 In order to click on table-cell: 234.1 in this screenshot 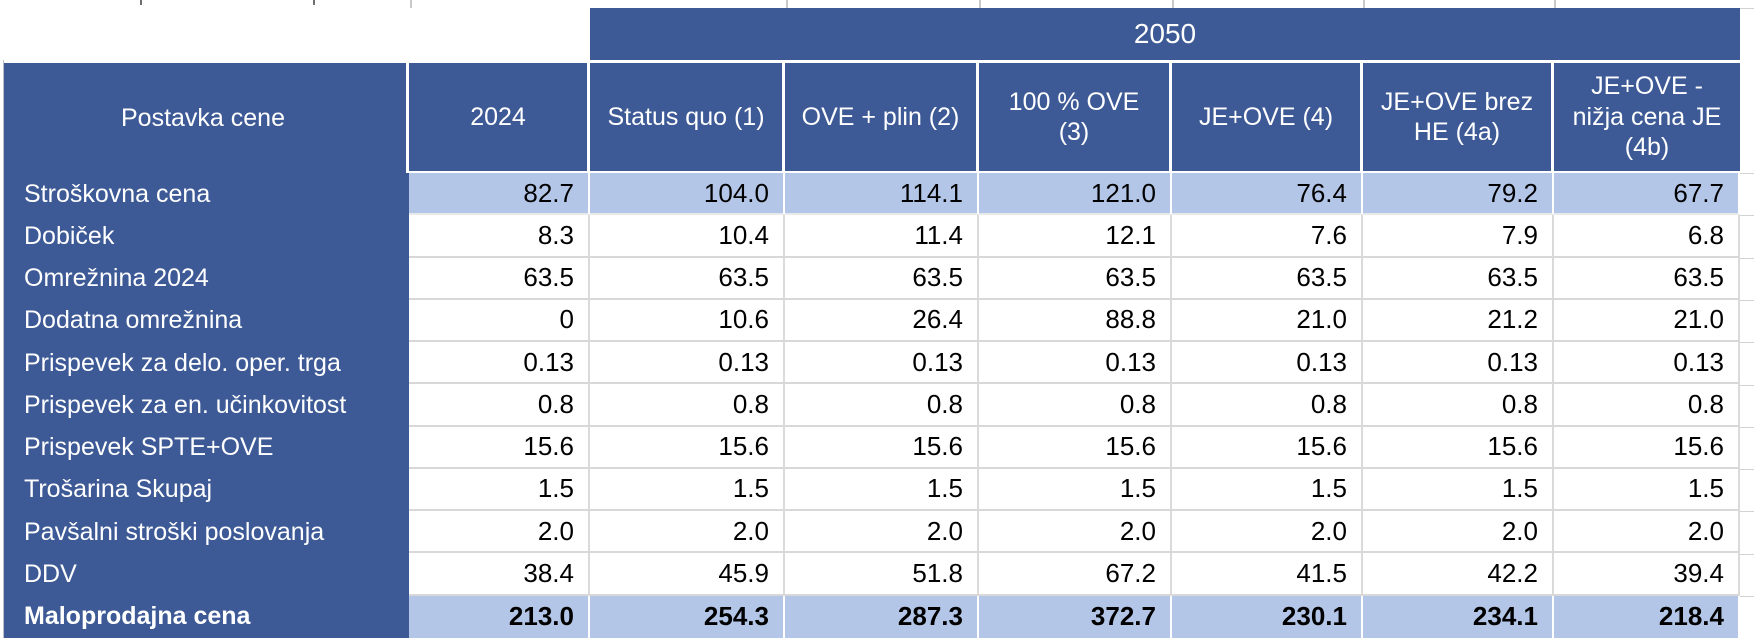, I will do `click(1458, 616)`.